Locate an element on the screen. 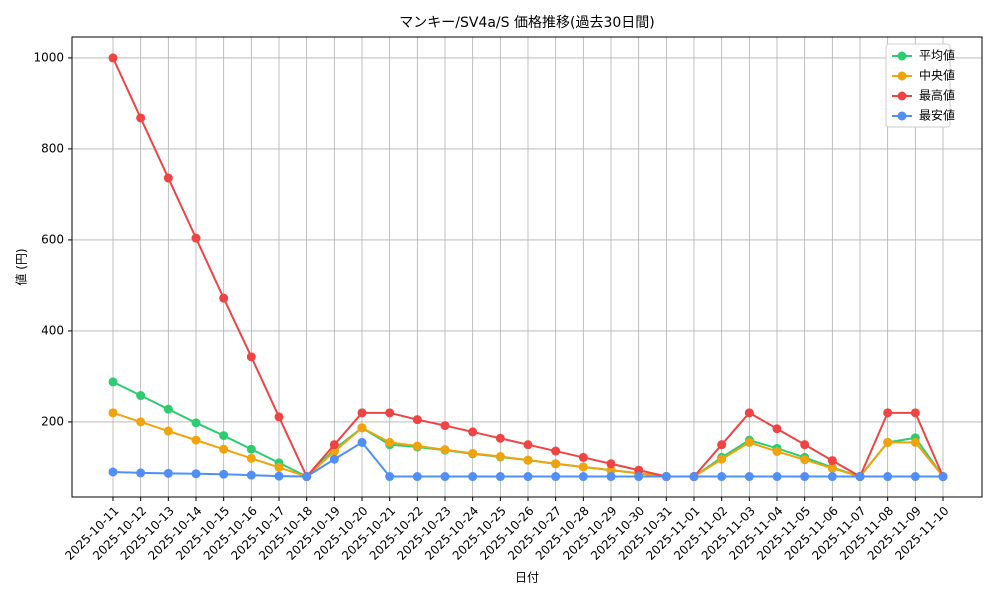 This screenshot has width=1000, height=600. y-axis-label: 値 (円) is located at coordinates (21, 266).